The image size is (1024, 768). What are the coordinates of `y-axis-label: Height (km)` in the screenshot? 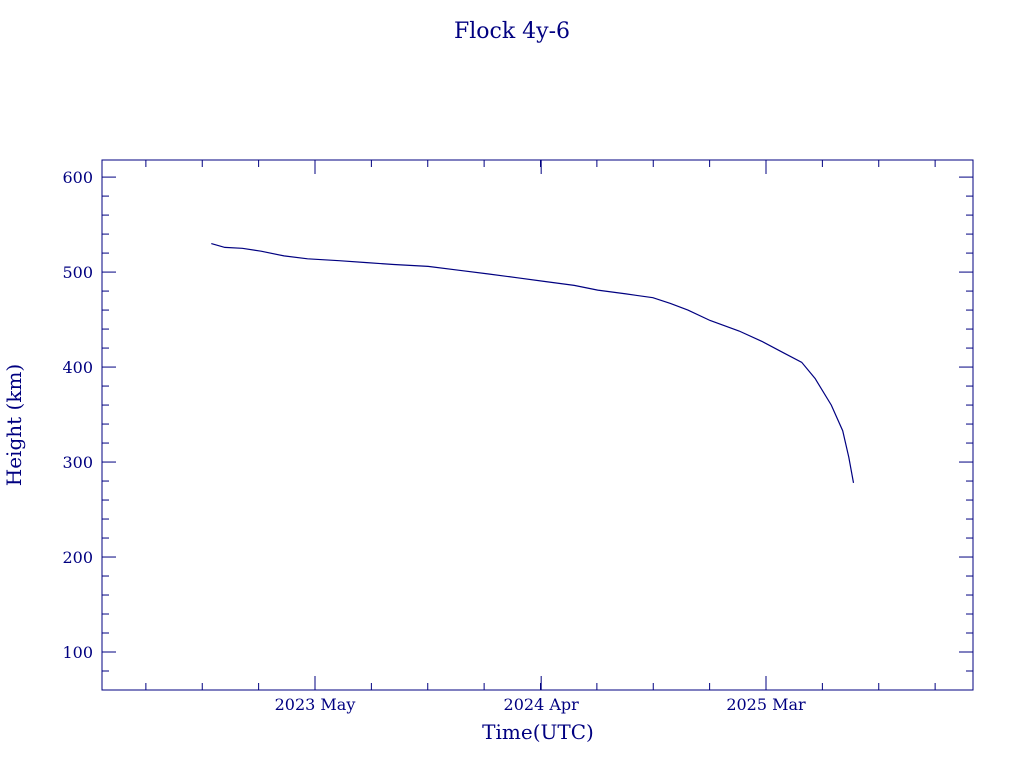 It's located at (14, 425).